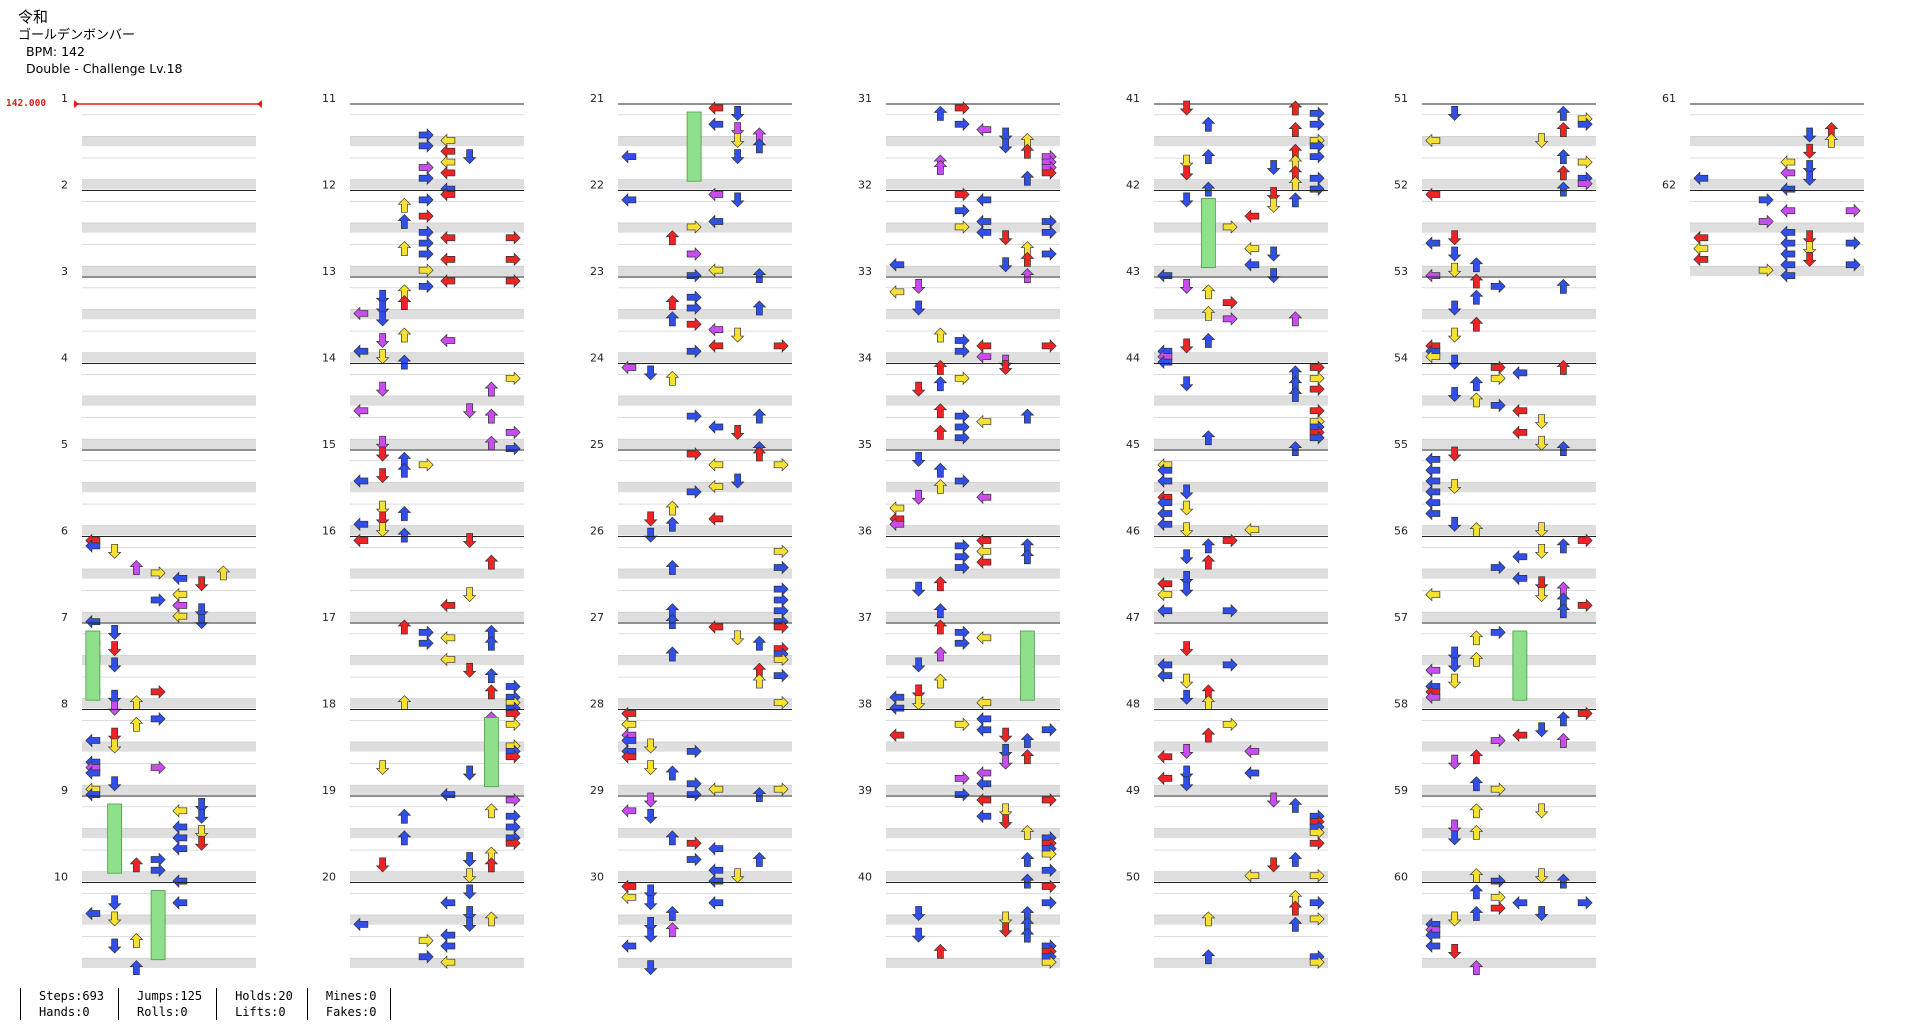  What do you see at coordinates (1401, 617) in the screenshot?
I see `measure-number: 57` at bounding box center [1401, 617].